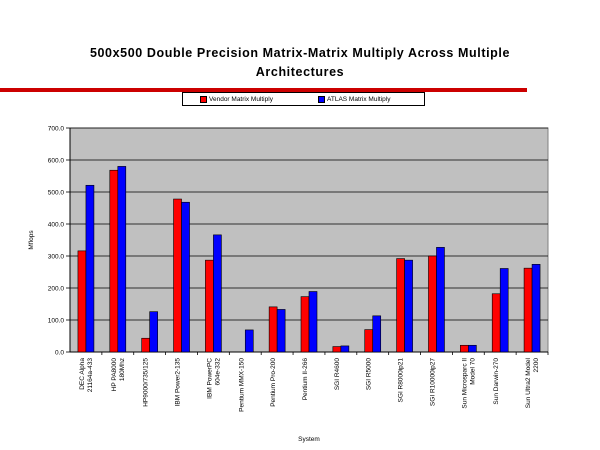  I want to click on x-category-label: Pentium MMX-150, so click(241, 385).